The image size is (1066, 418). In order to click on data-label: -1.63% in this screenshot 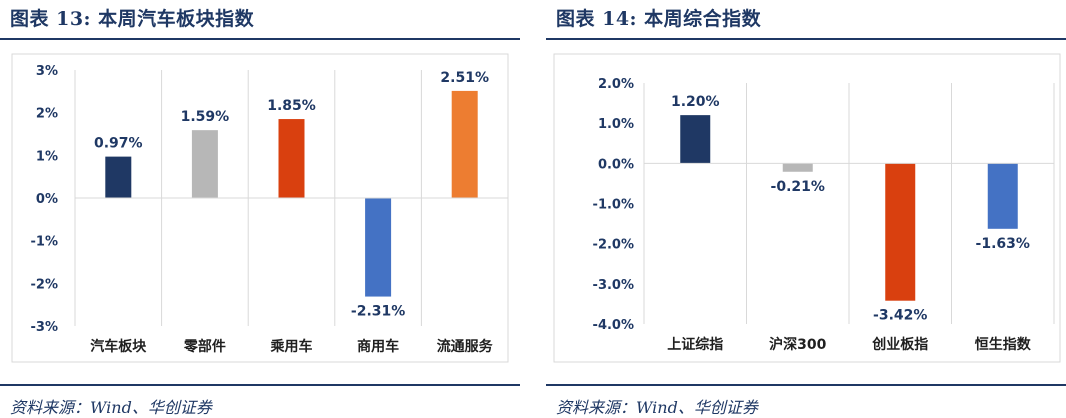, I will do `click(1003, 244)`.